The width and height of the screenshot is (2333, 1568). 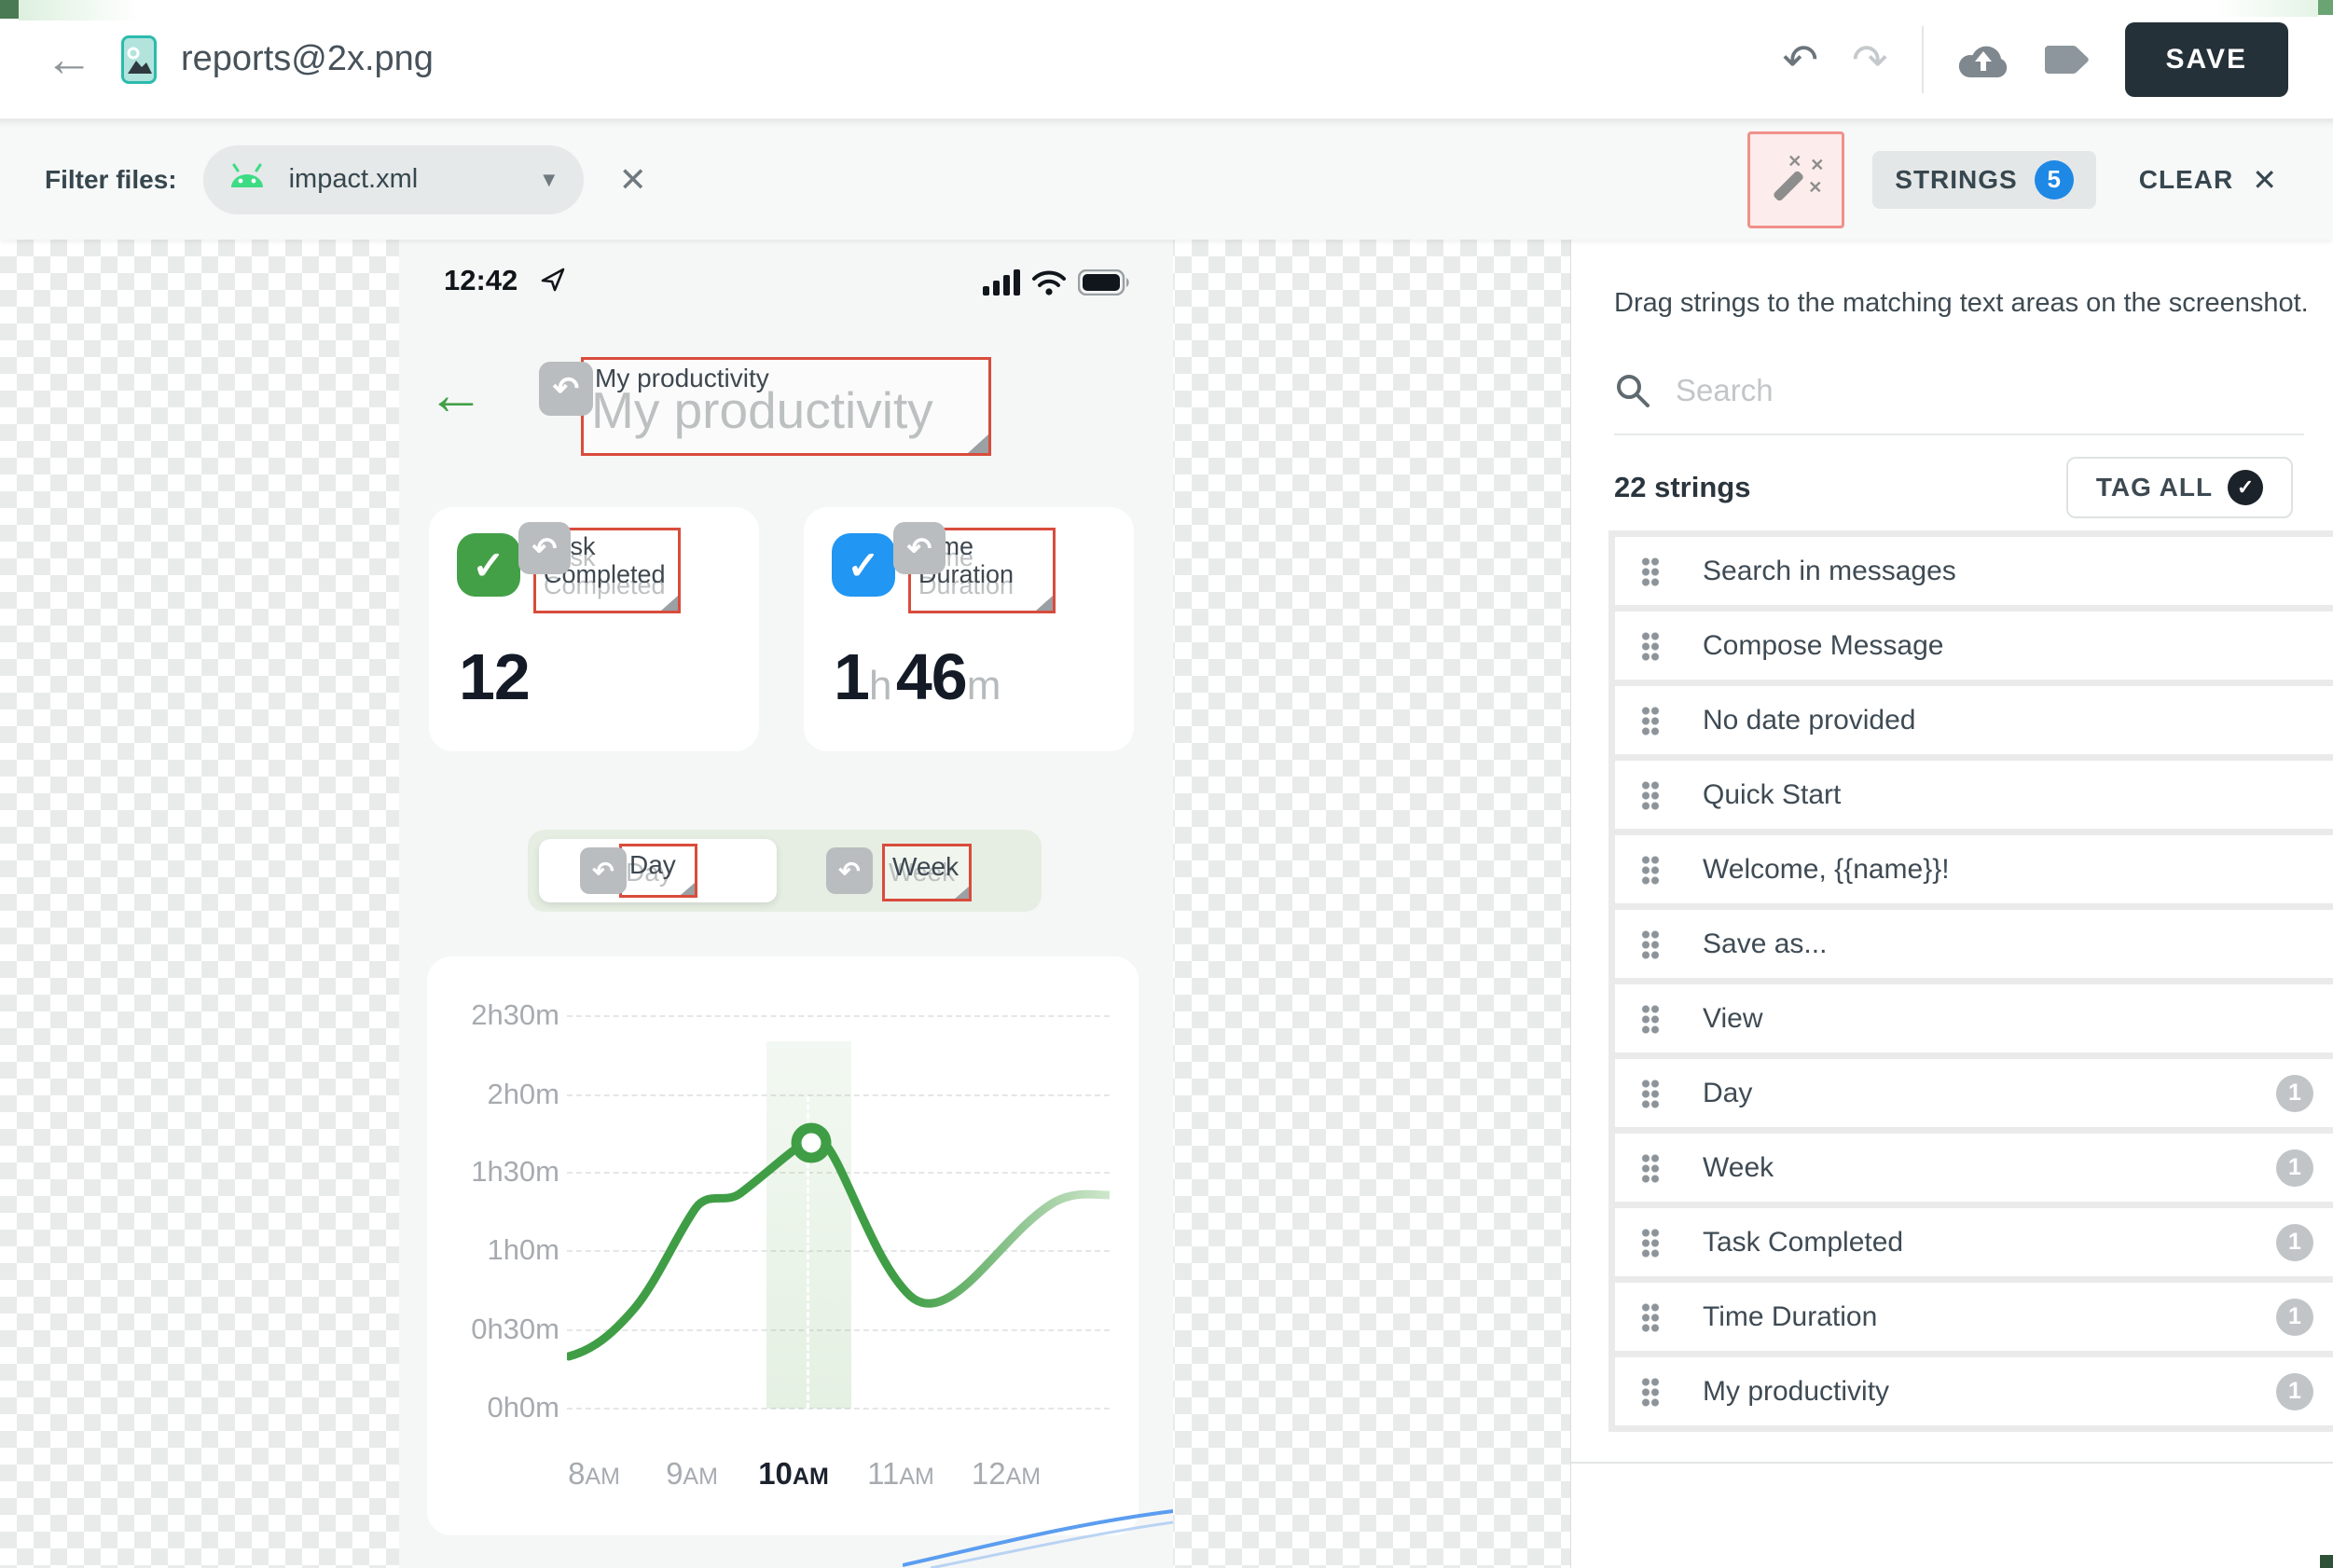 I want to click on check-glyph: ✓, so click(x=864, y=565).